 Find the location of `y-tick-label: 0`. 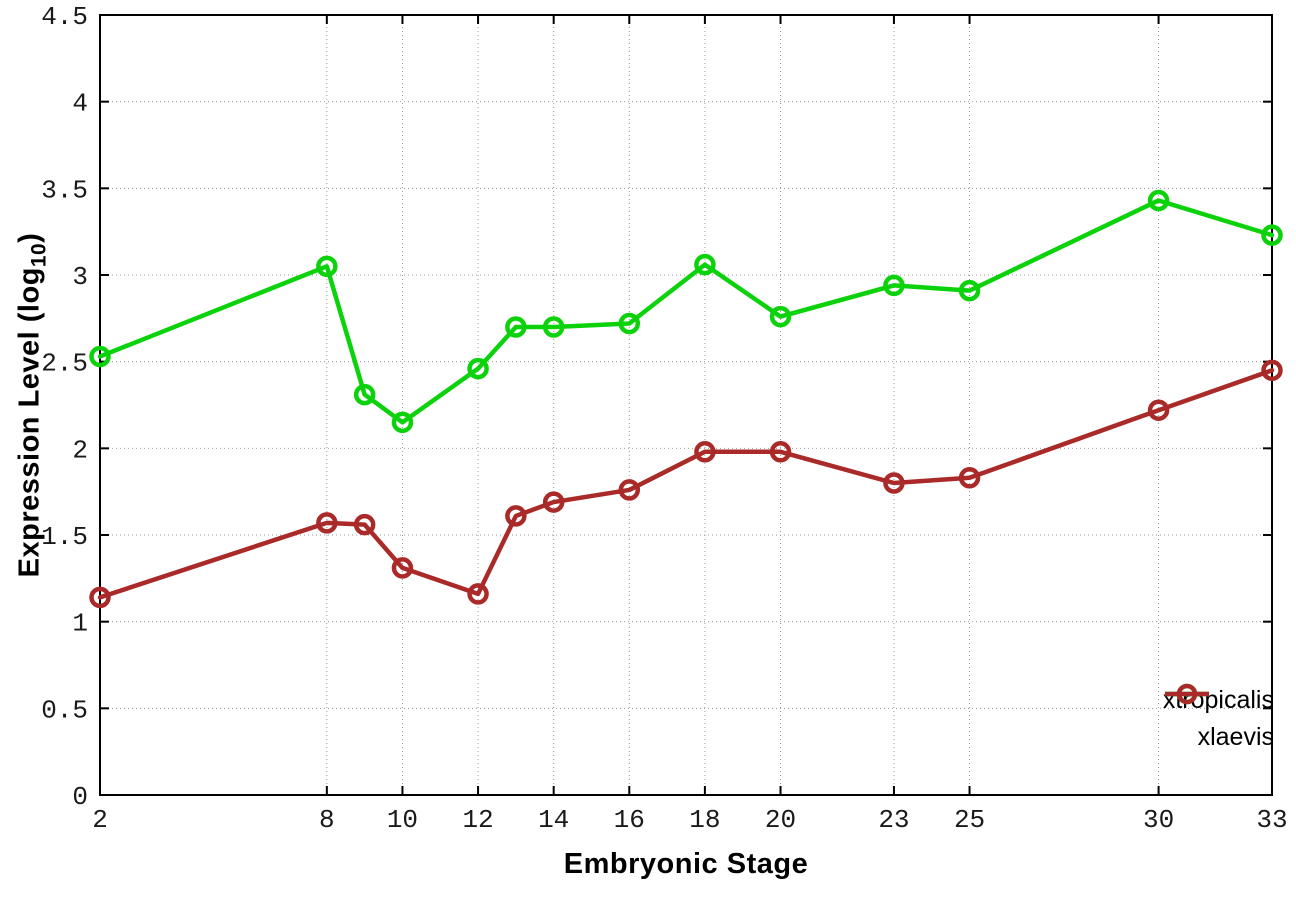

y-tick-label: 0 is located at coordinates (80, 797).